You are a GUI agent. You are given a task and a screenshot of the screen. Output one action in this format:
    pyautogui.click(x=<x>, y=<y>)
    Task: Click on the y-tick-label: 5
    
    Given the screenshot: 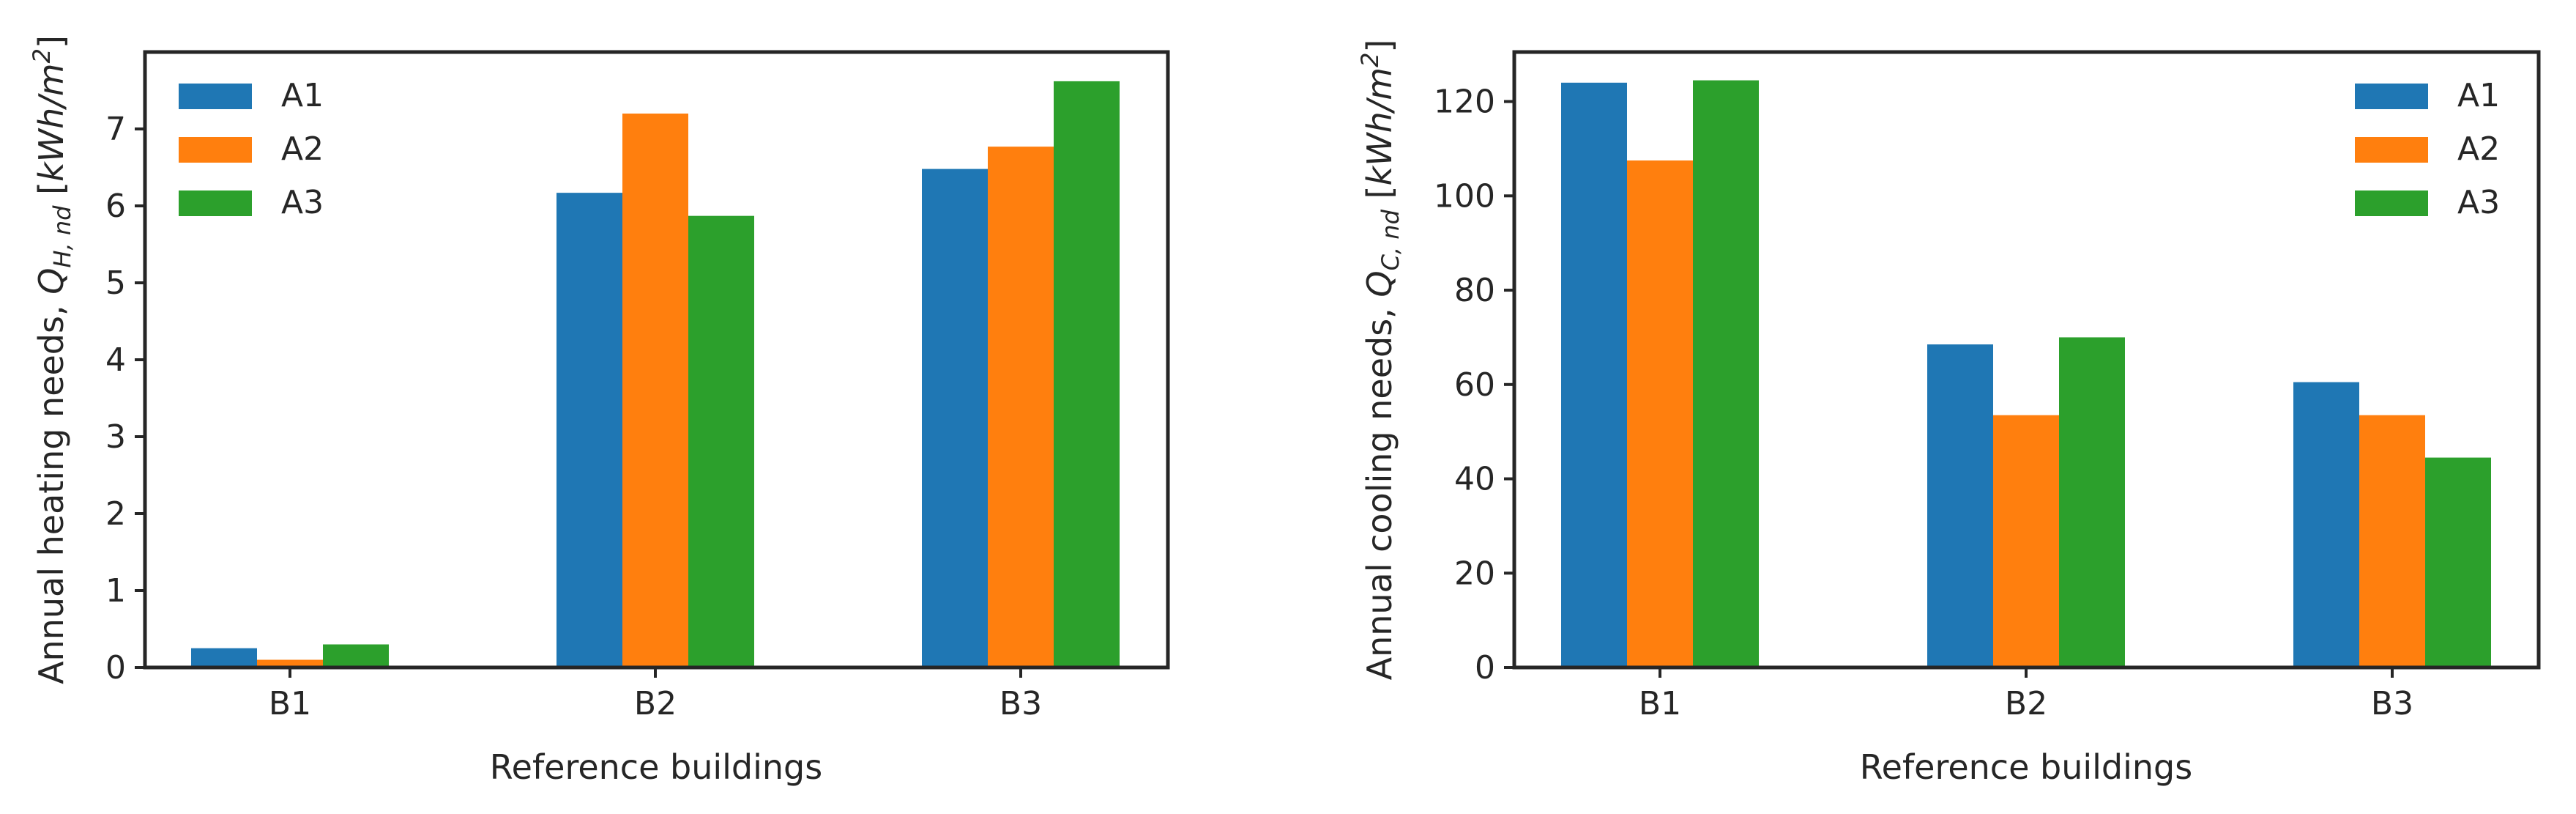 What is the action you would take?
    pyautogui.click(x=115, y=283)
    